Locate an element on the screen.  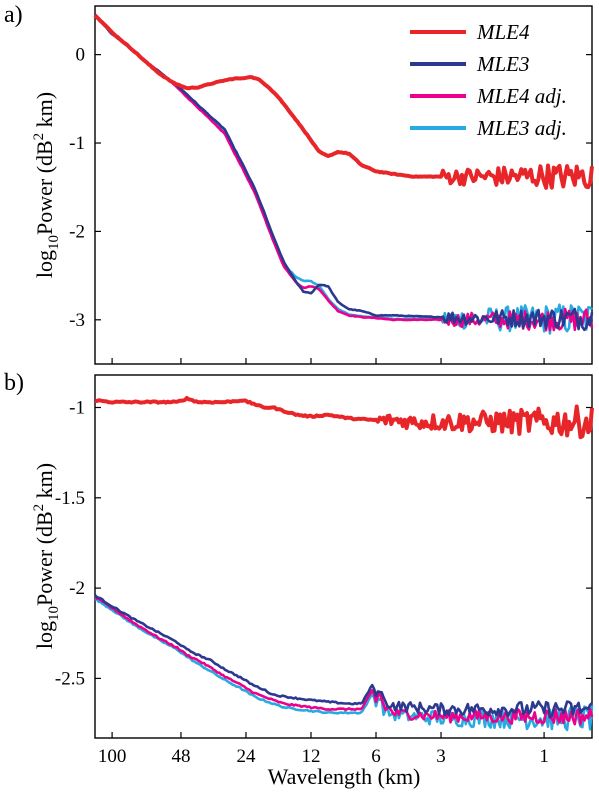
x-tick-label: 6 is located at coordinates (376, 756).